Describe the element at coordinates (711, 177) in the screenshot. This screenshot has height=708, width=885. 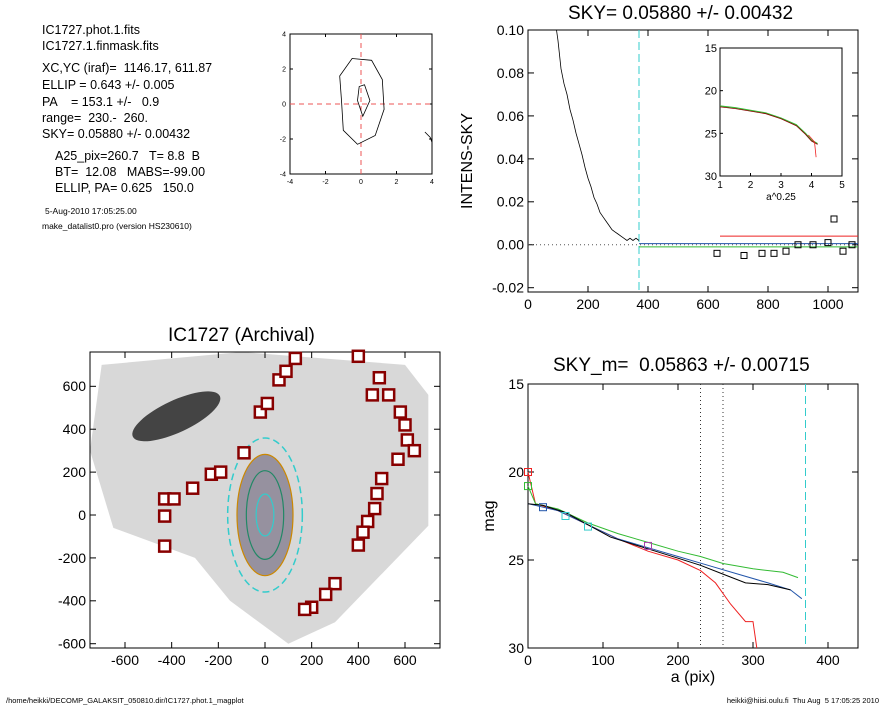
I see `inset-y-tick-label: 30` at that location.